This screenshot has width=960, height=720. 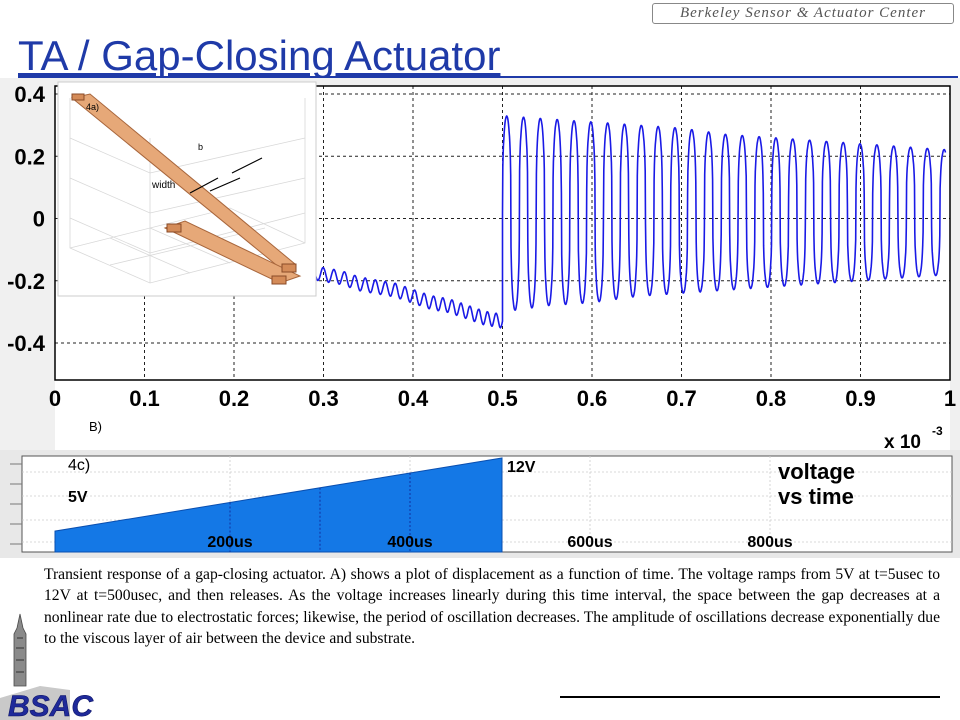 What do you see at coordinates (79, 465) in the screenshot?
I see `panel-label-4c: 4c)` at bounding box center [79, 465].